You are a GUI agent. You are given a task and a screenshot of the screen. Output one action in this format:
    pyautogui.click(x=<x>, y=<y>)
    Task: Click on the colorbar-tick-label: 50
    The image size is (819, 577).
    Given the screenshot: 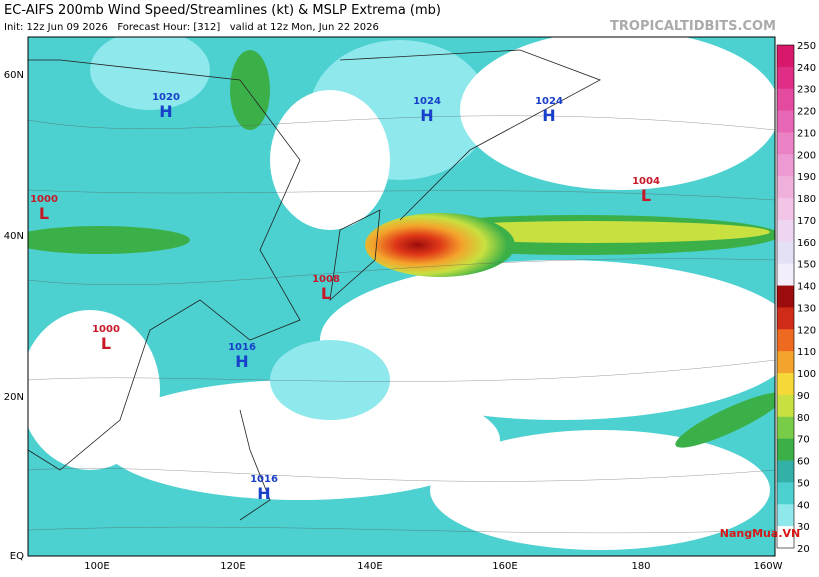 What is the action you would take?
    pyautogui.click(x=803, y=483)
    